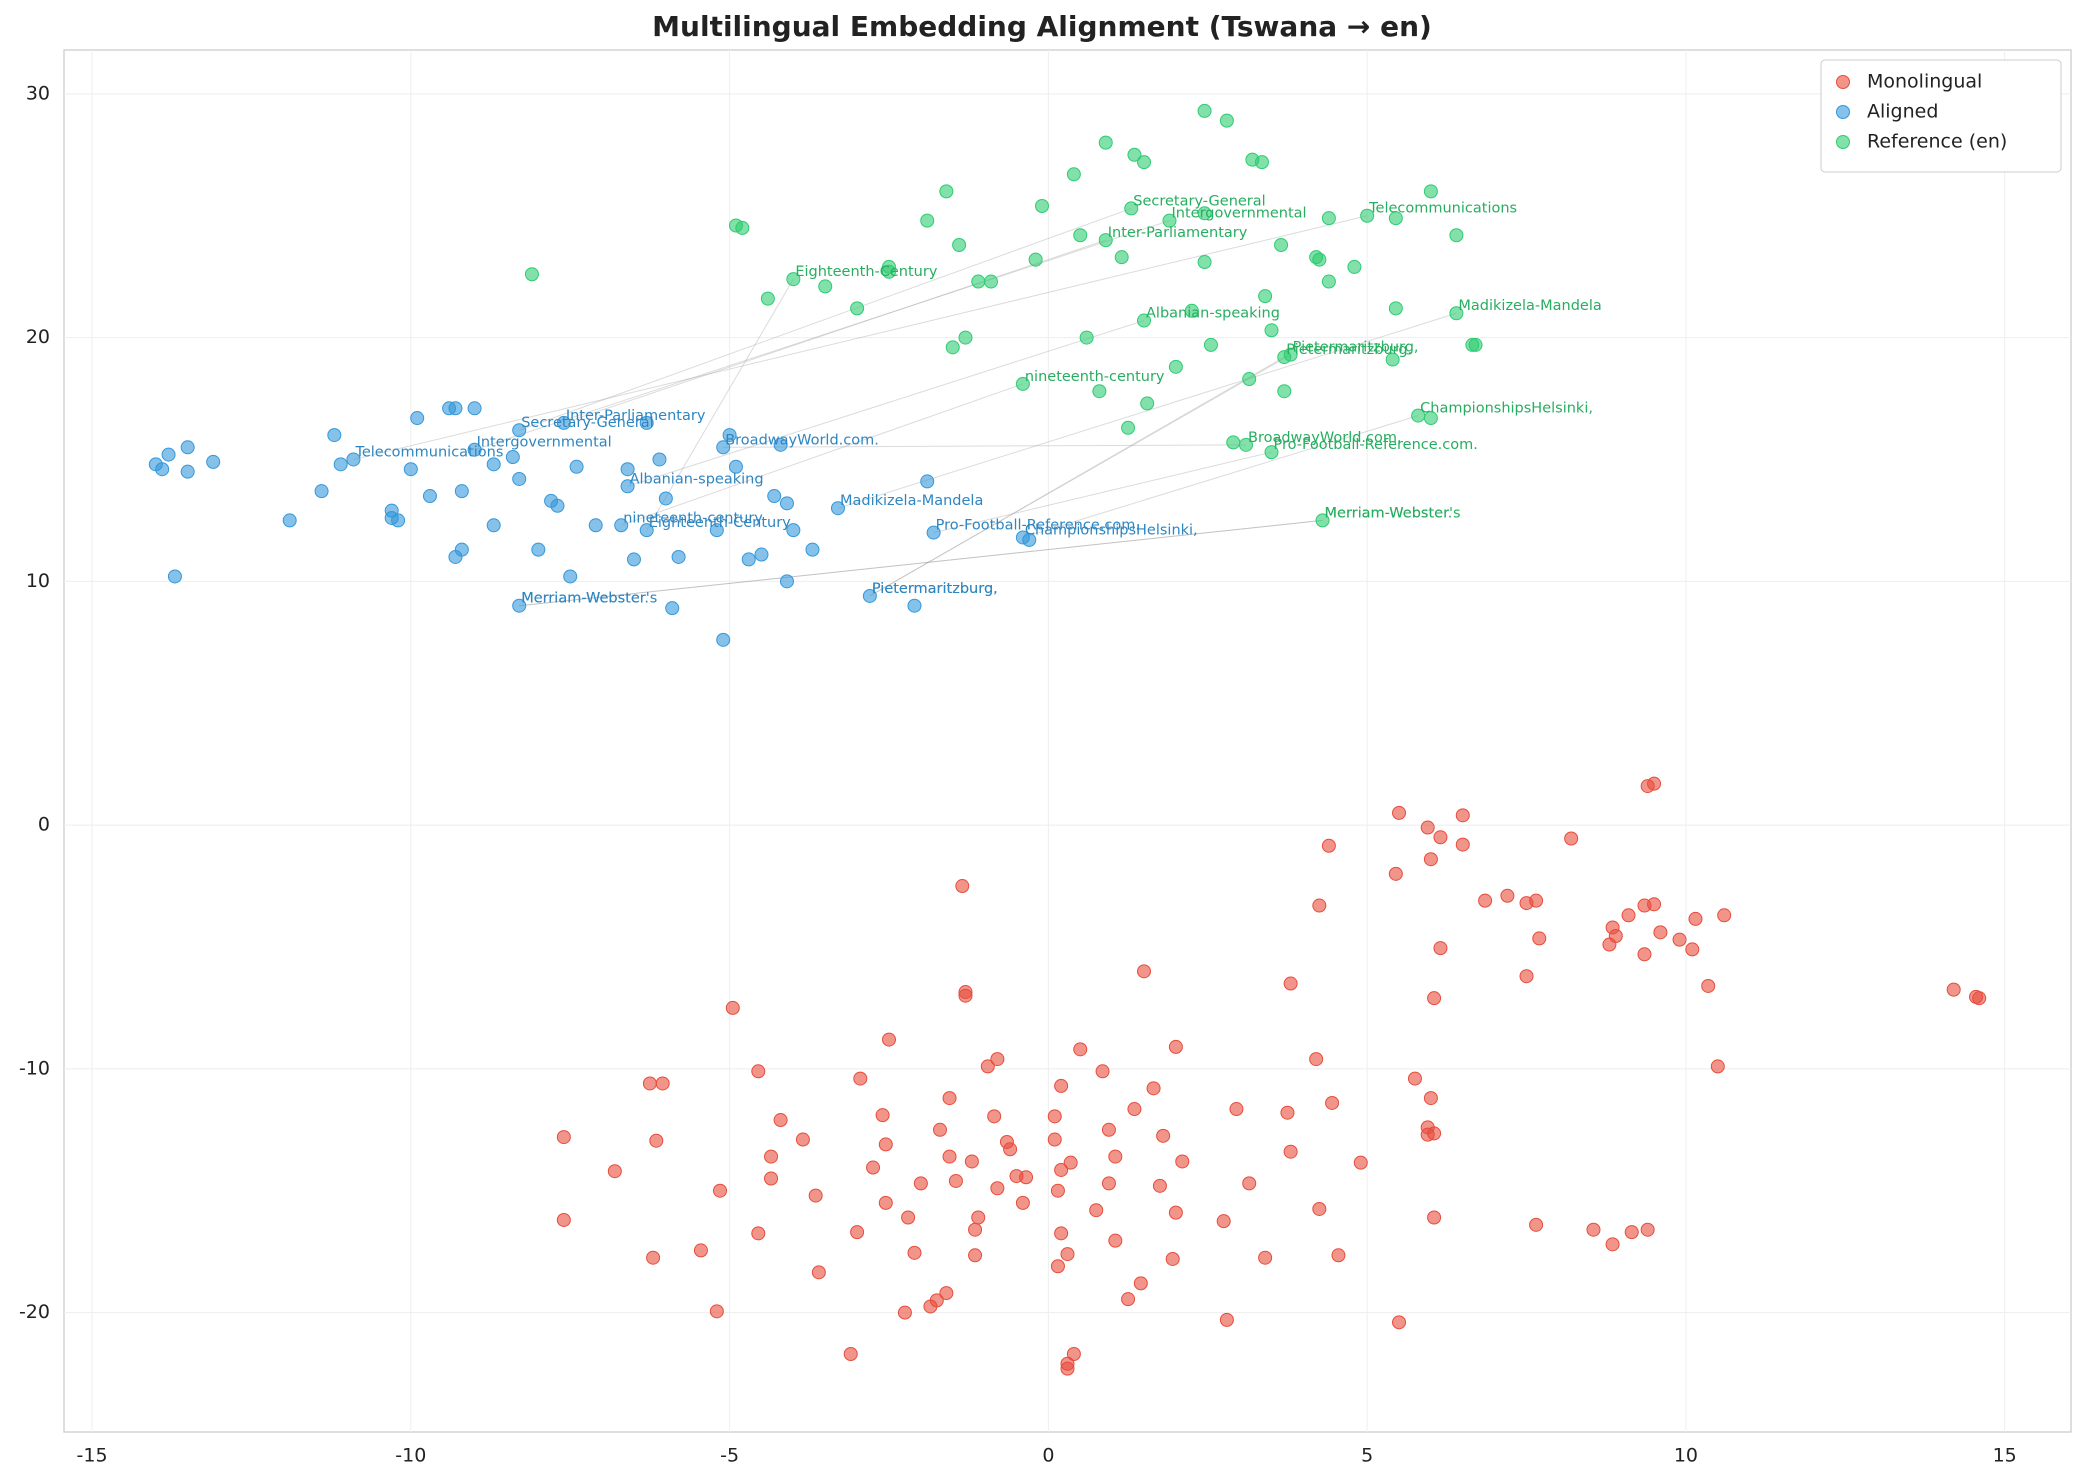  What do you see at coordinates (1529, 306) in the screenshot?
I see `reference-label: Madikizela-Mandela` at bounding box center [1529, 306].